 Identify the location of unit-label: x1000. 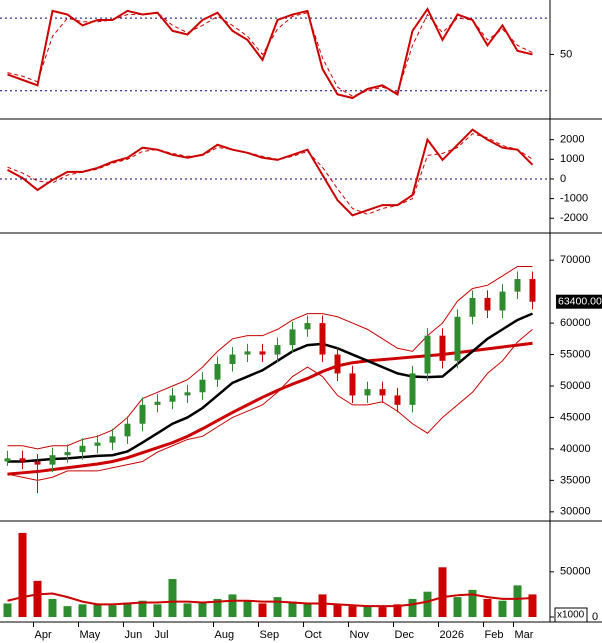
(571, 615).